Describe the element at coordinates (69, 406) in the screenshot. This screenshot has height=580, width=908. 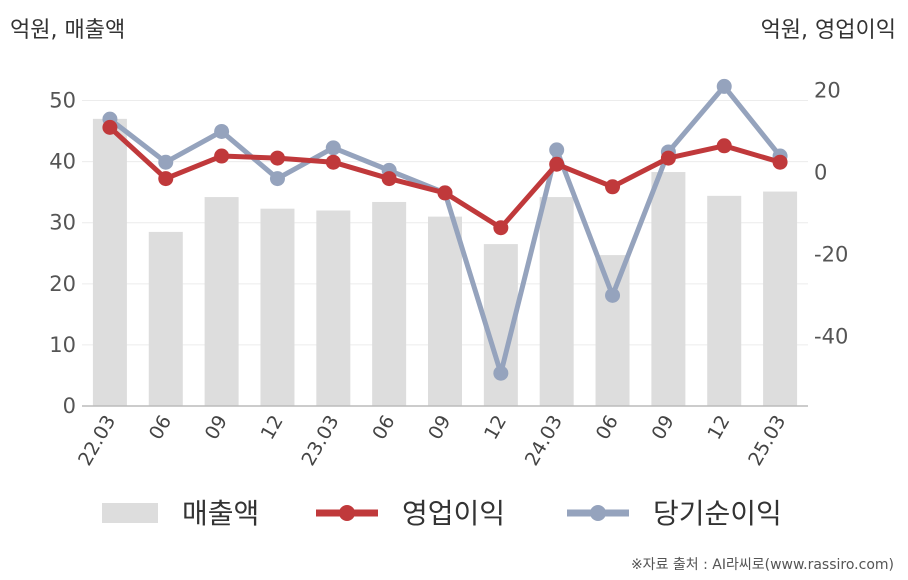
I see `left-tick-label: 0` at that location.